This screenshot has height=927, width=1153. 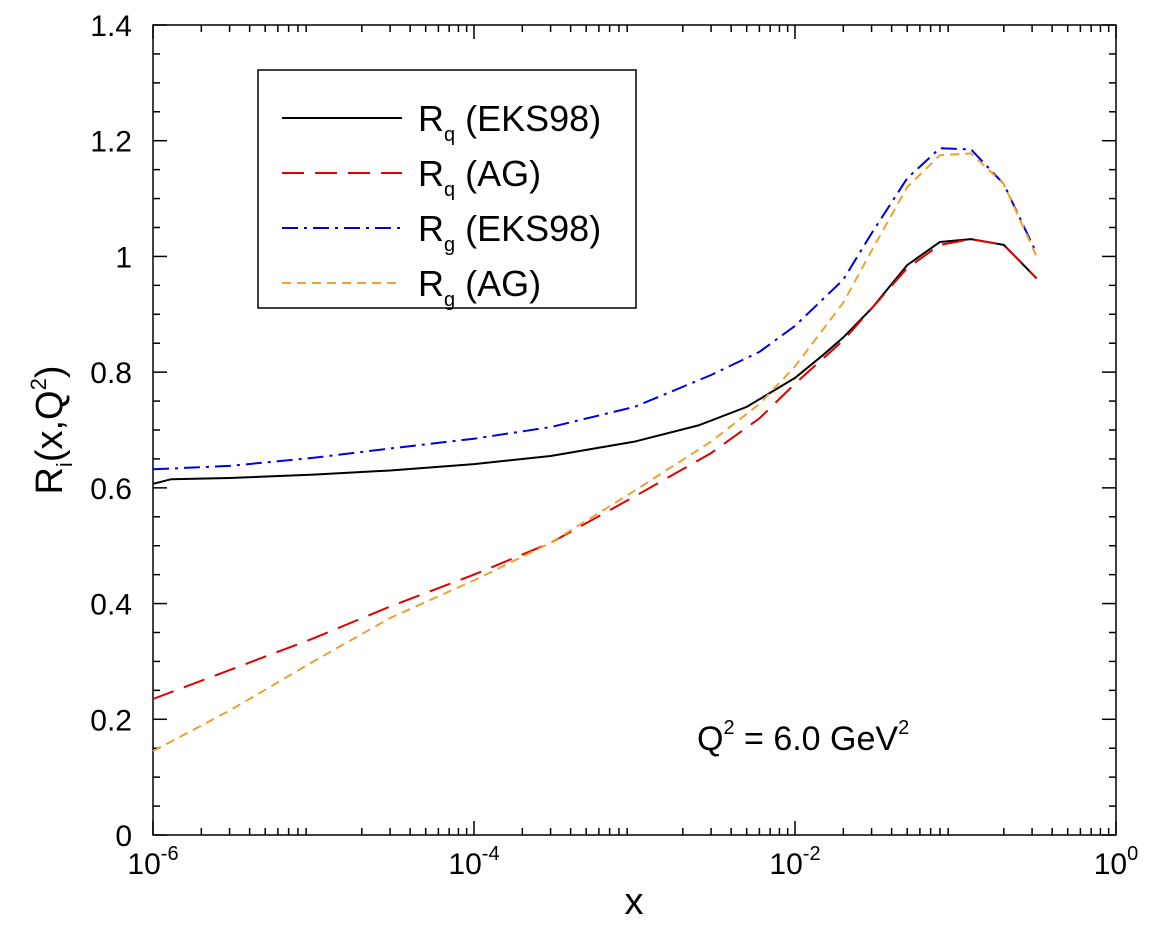 What do you see at coordinates (111, 142) in the screenshot?
I see `y-tick-label: 1.2` at bounding box center [111, 142].